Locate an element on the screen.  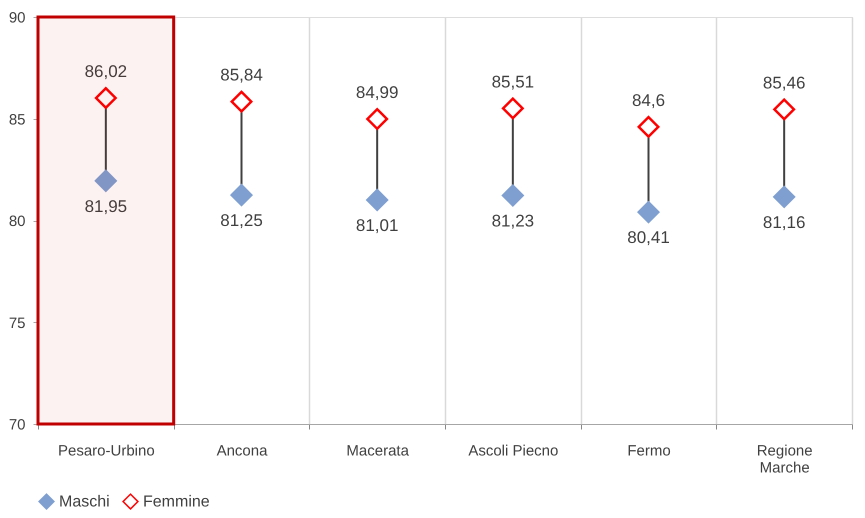
y-tick-label: 85 is located at coordinates (17, 119).